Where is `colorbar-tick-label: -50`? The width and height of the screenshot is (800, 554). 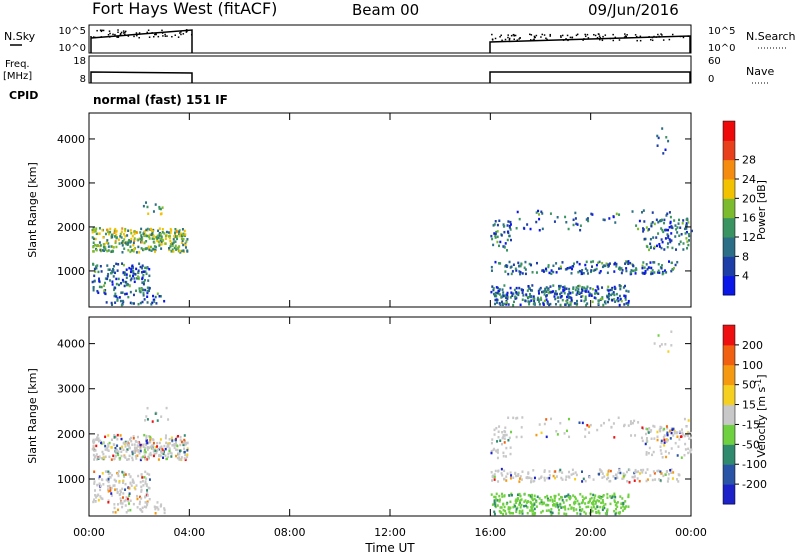 colorbar-tick-label: -50 is located at coordinates (751, 444).